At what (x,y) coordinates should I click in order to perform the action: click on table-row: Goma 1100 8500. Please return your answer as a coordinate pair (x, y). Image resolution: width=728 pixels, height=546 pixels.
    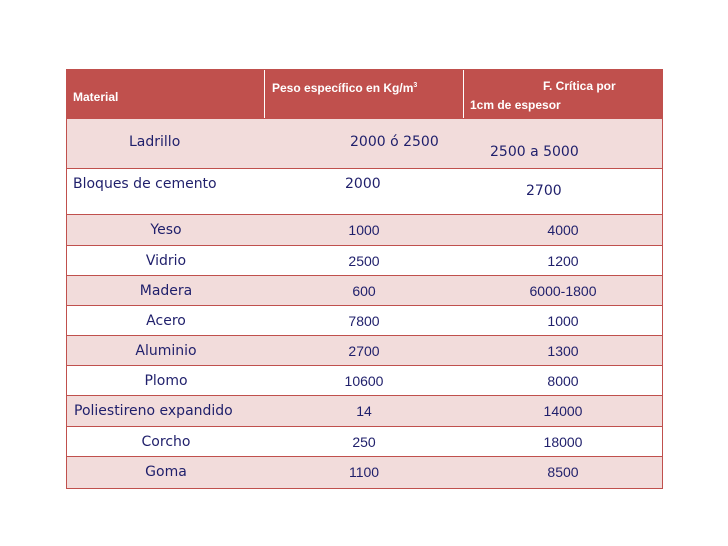
    Looking at the image, I should click on (364, 472).